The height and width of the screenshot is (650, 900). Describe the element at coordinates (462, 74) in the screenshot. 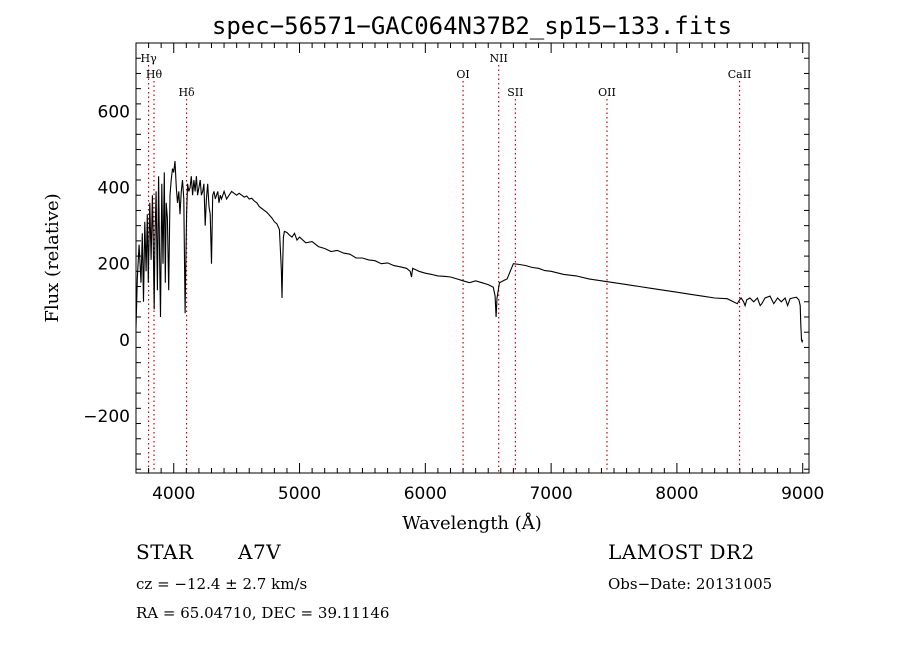

I see `line-marker-label: OI` at that location.